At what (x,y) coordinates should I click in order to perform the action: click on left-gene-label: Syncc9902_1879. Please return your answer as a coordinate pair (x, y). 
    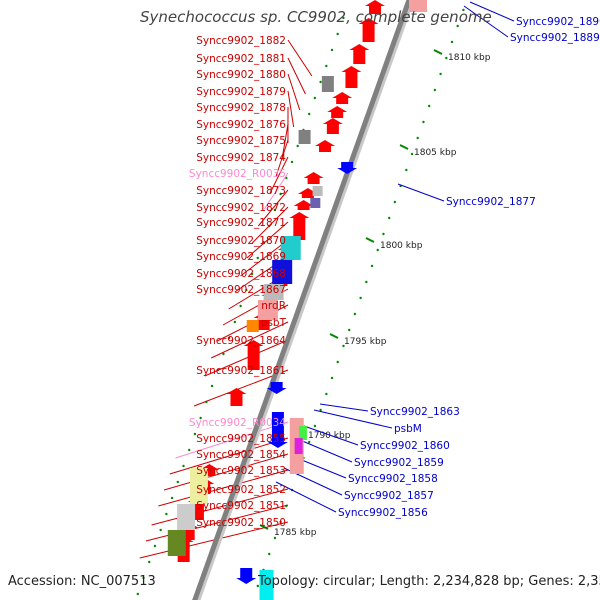
    Looking at the image, I should click on (241, 92).